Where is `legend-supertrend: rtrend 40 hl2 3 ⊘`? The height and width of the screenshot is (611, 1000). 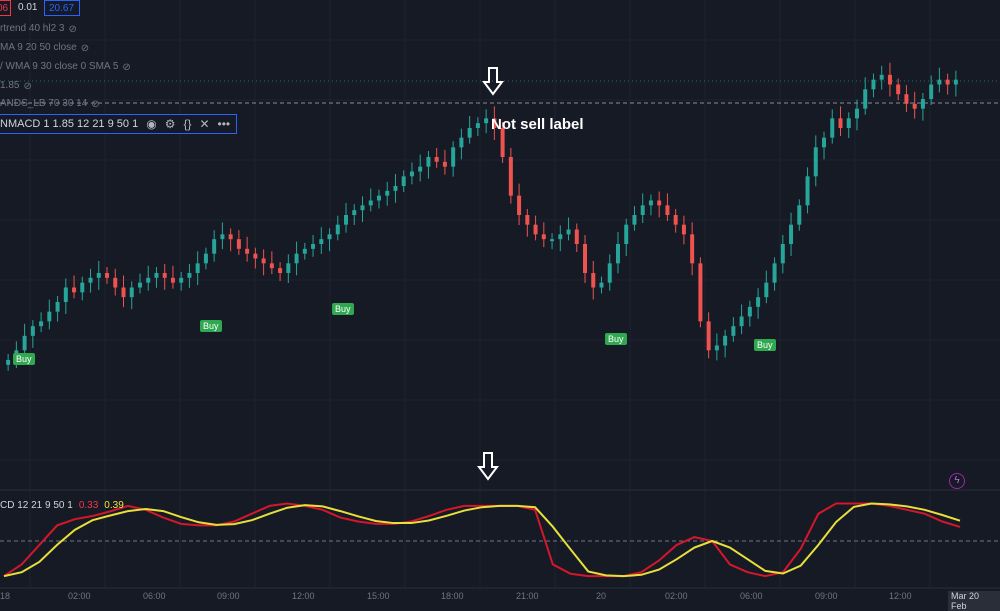
legend-supertrend: rtrend 40 hl2 3 ⊘ is located at coordinates (41, 29).